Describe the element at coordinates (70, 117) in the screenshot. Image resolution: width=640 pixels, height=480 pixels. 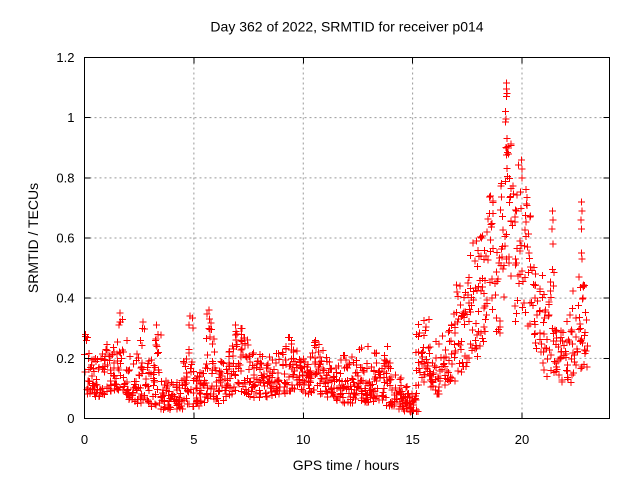
I see `y-tick-label: 1` at that location.